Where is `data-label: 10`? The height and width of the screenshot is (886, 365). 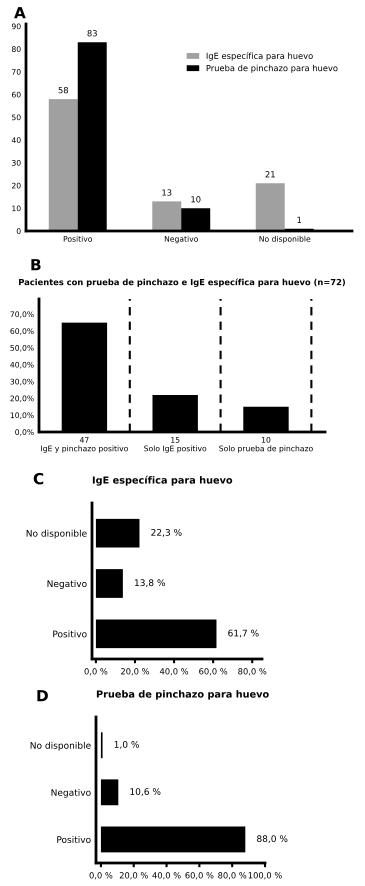
data-label: 10 is located at coordinates (195, 199).